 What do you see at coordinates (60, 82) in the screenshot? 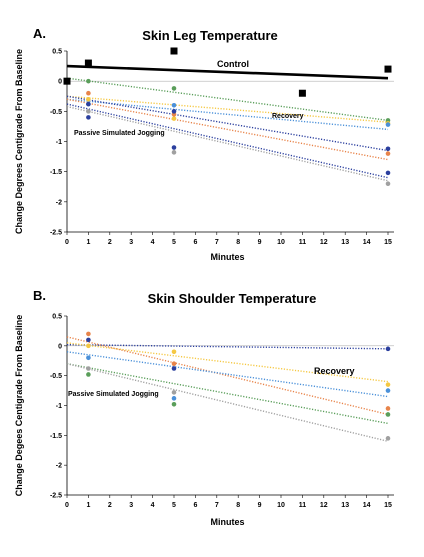
I see `y-tick-label: 0` at bounding box center [60, 82].